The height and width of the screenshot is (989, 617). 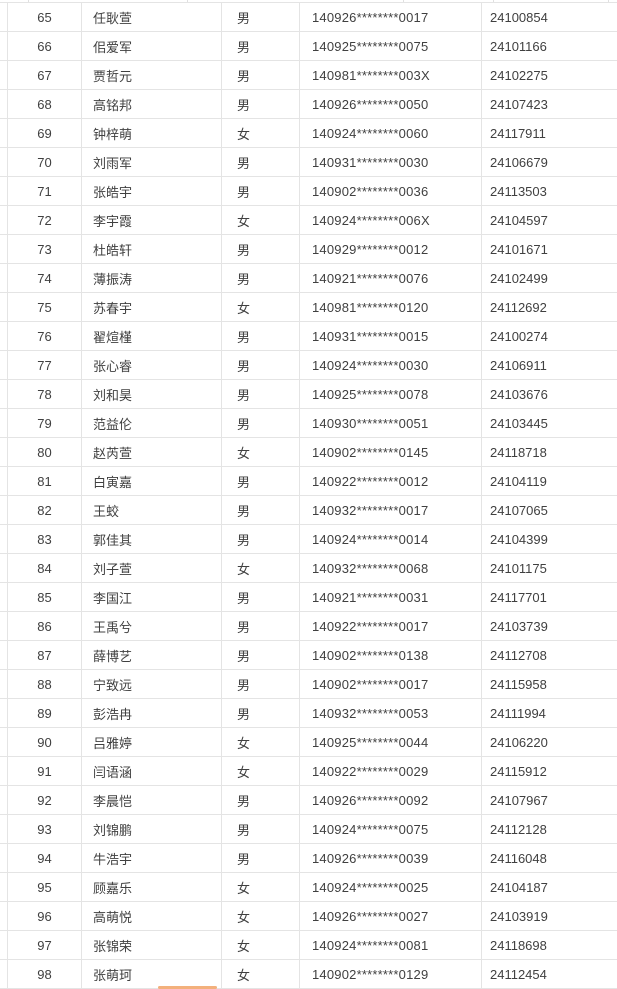 I want to click on masked-id-cell: 140922********0017, so click(x=391, y=626).